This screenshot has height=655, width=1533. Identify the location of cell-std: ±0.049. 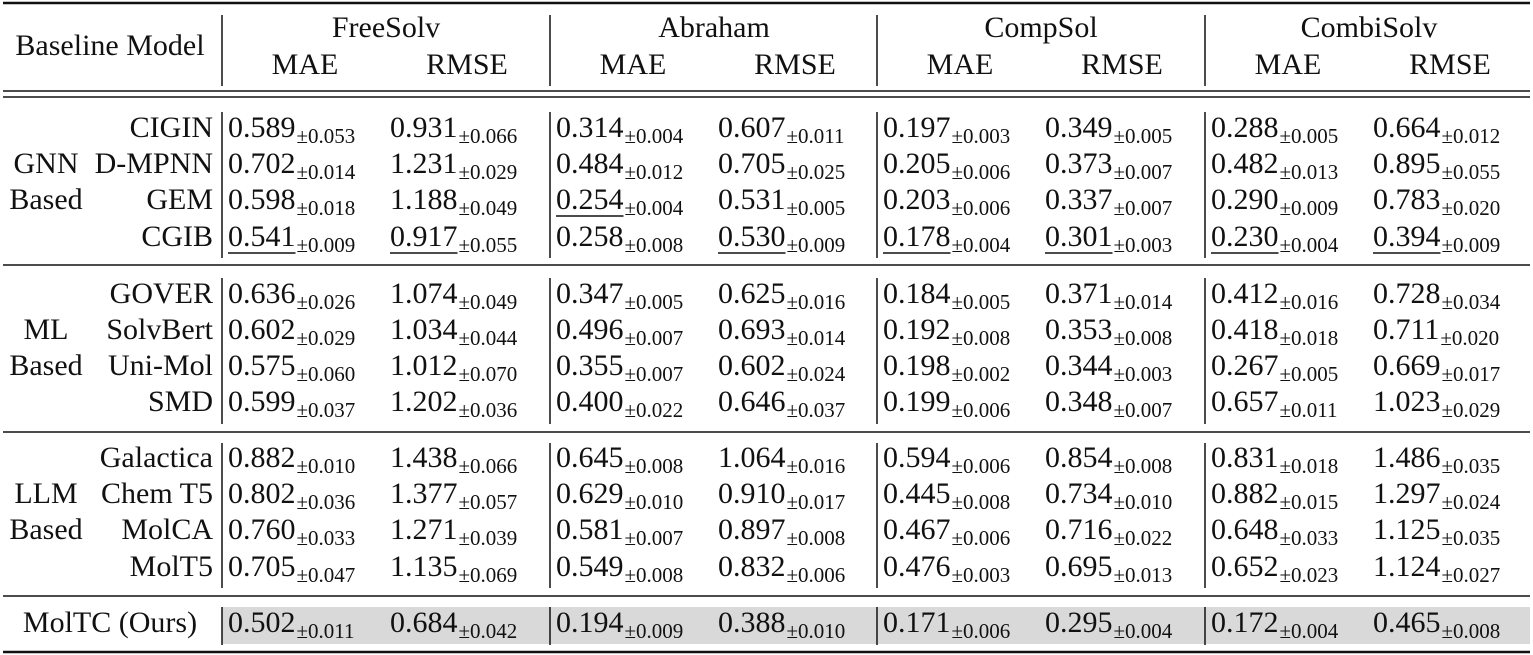
(488, 302).